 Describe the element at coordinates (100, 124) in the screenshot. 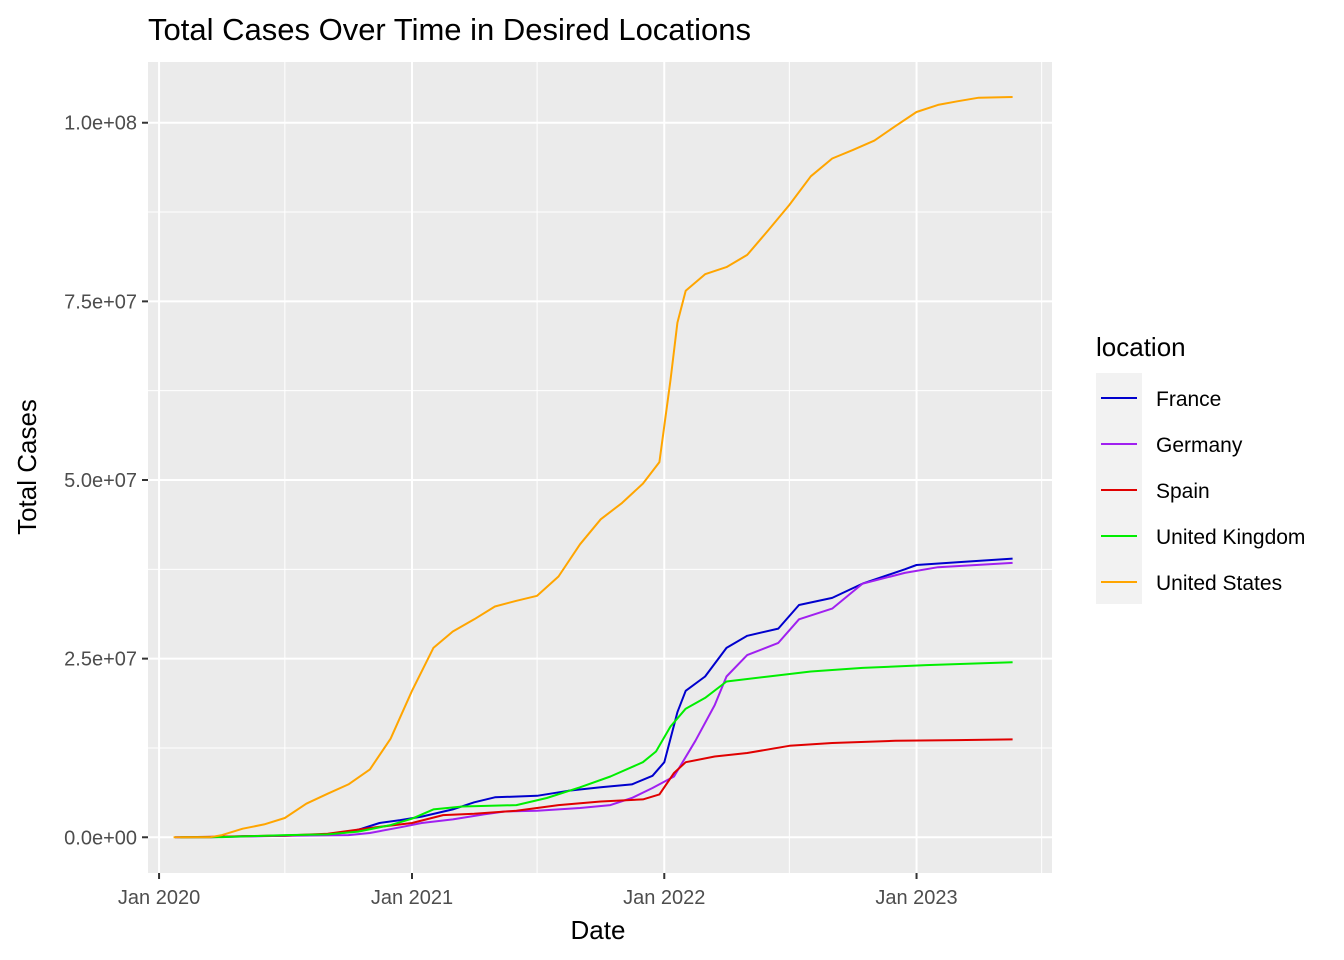

I see `y-tick-label: 1.0e+08` at that location.